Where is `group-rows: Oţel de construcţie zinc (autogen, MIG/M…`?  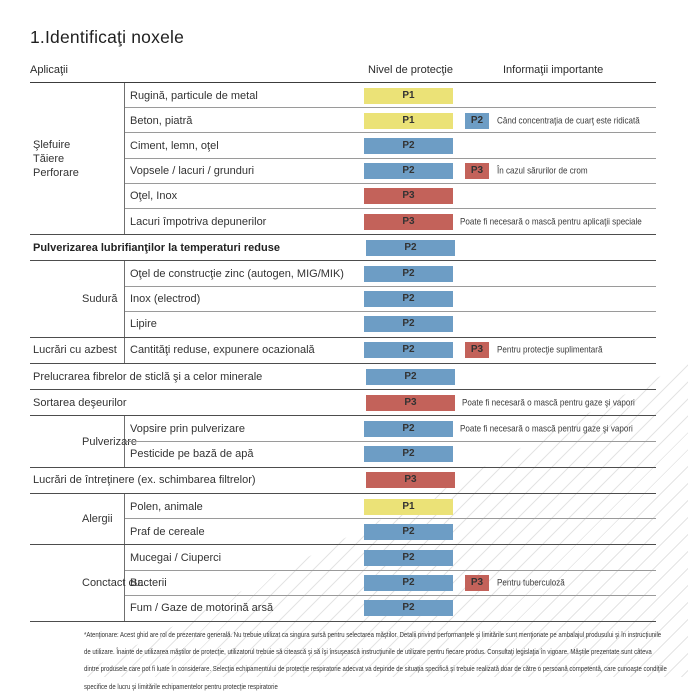
group-rows: Oţel de construcţie zinc (autogen, MIG/M… is located at coordinates (390, 299).